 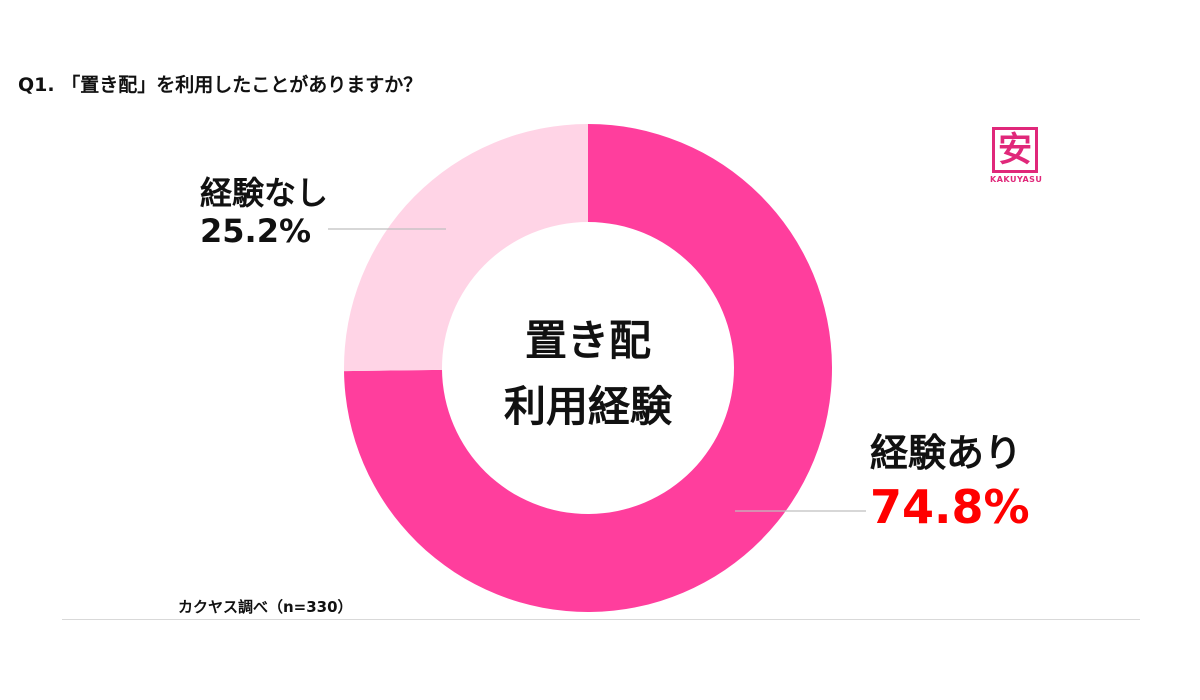 What do you see at coordinates (587, 340) in the screenshot?
I see `center-label-line1: 置き配` at bounding box center [587, 340].